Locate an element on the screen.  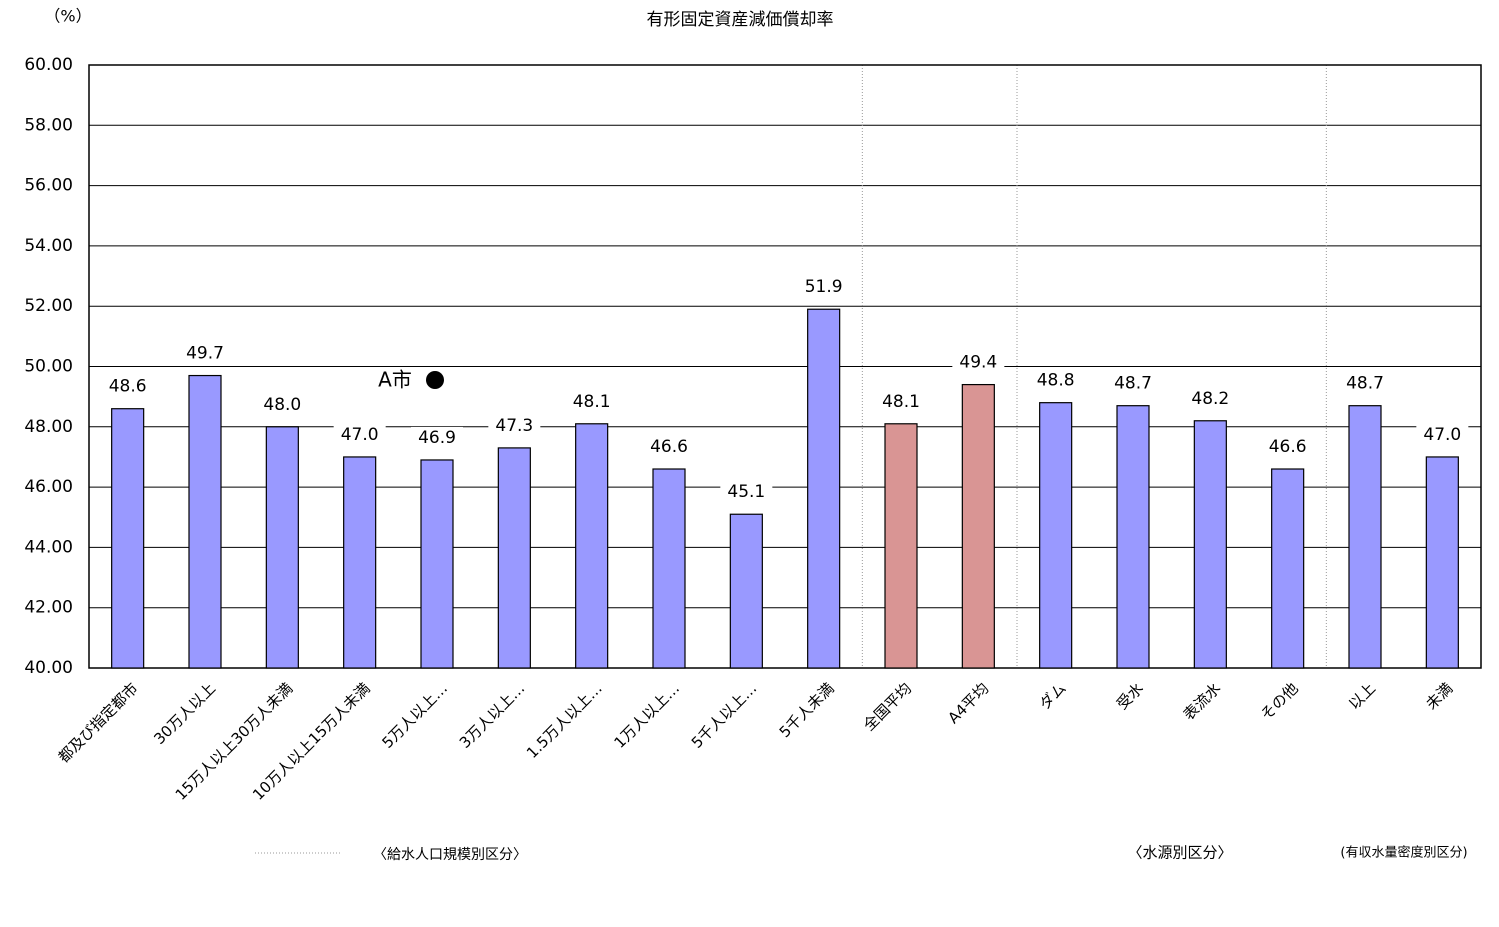
x-tick-label: 5千人未満 is located at coordinates (807, 710).